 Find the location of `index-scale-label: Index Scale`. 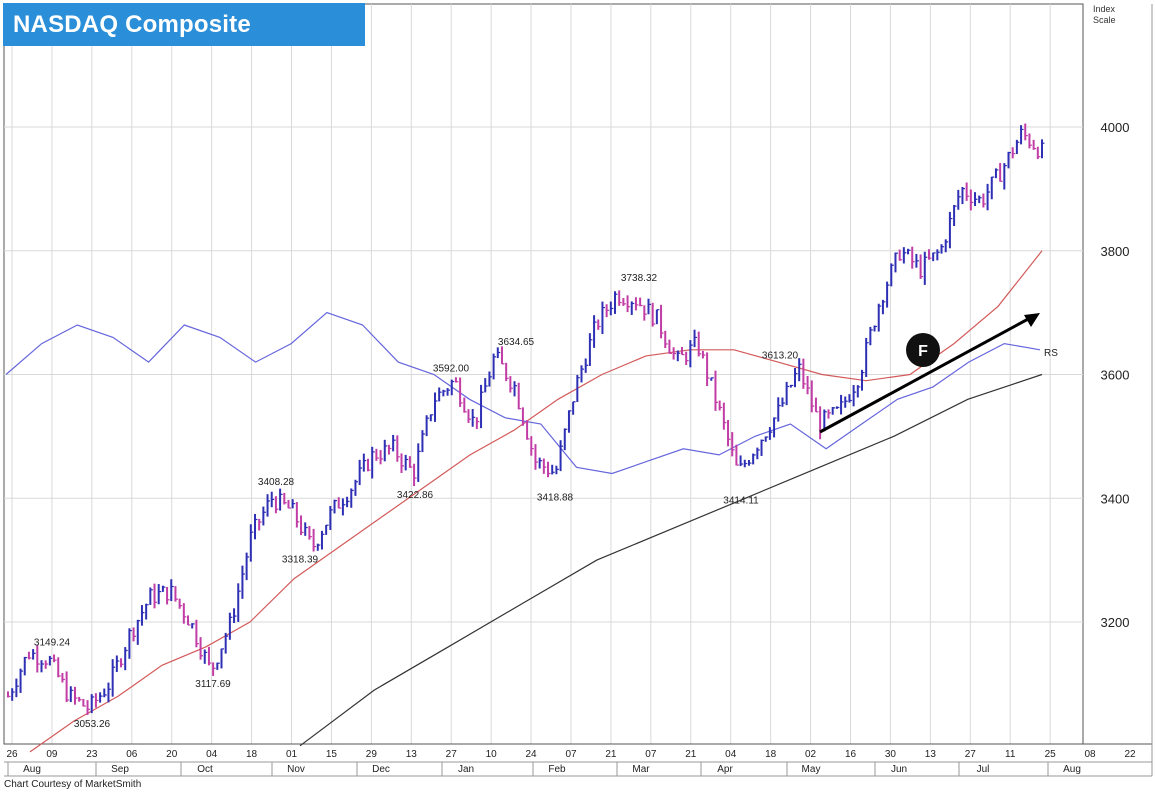

index-scale-label: Index Scale is located at coordinates (1104, 15).